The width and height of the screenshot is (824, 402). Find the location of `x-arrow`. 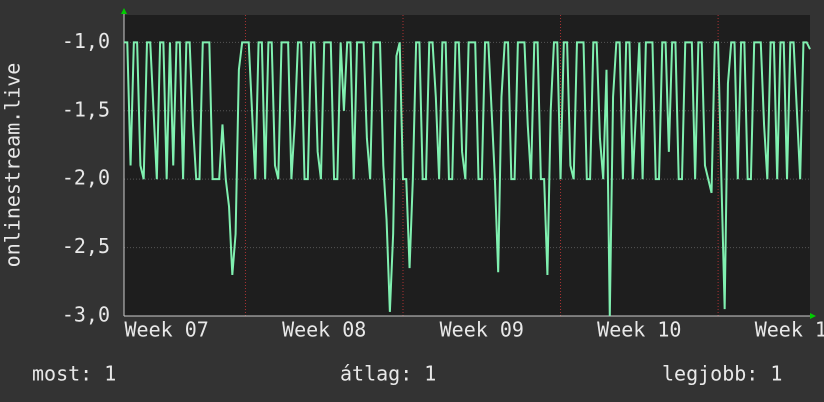

x-arrow is located at coordinates (813, 316).